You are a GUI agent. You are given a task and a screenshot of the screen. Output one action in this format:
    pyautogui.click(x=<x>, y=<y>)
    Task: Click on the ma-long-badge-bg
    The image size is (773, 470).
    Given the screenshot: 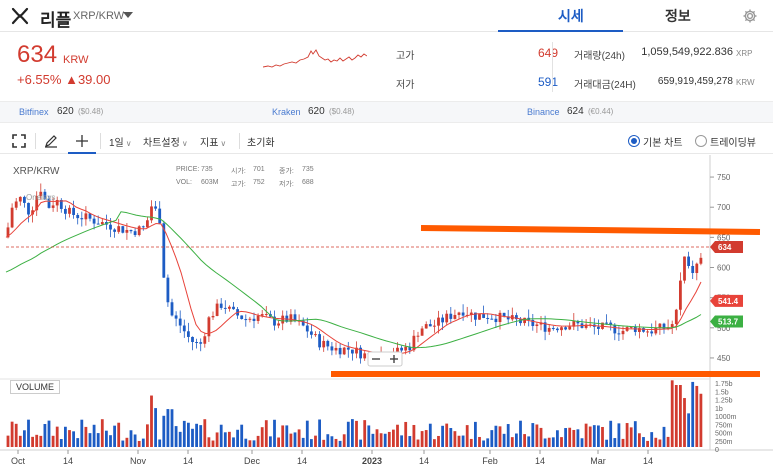 What is the action you would take?
    pyautogui.click(x=726, y=321)
    